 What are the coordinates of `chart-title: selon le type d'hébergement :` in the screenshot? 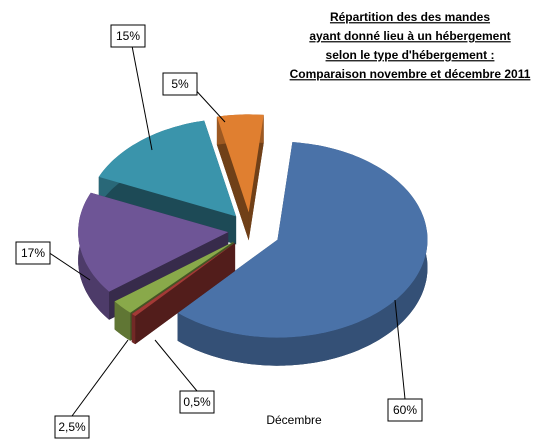 It's located at (410, 55).